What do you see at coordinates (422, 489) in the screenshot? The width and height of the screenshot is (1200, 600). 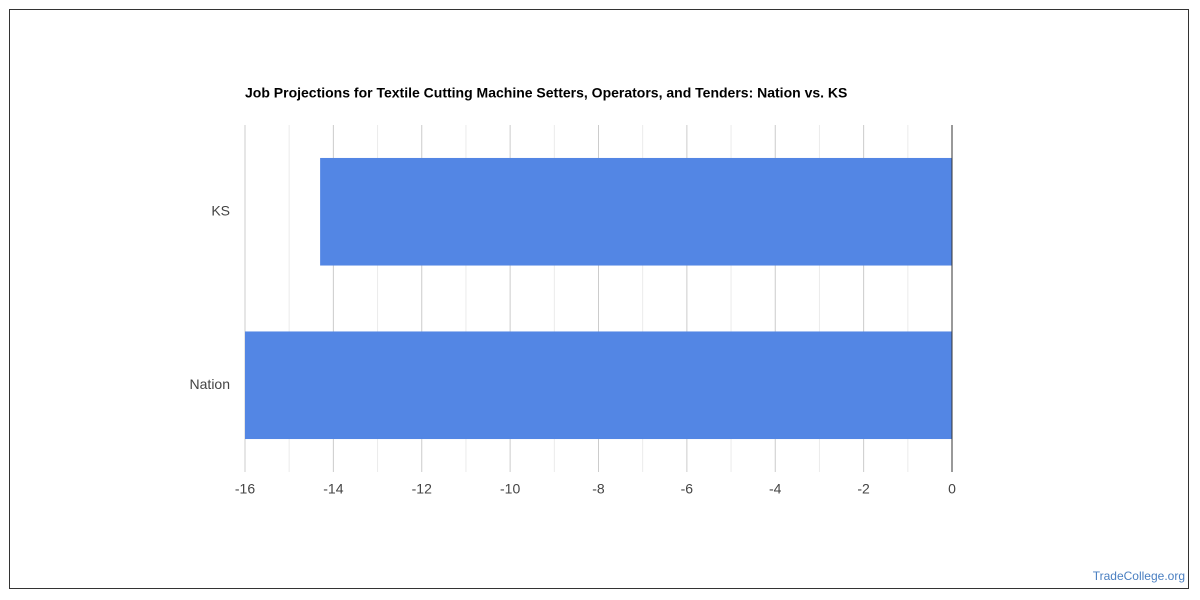 I see `x-tick-label: -12` at bounding box center [422, 489].